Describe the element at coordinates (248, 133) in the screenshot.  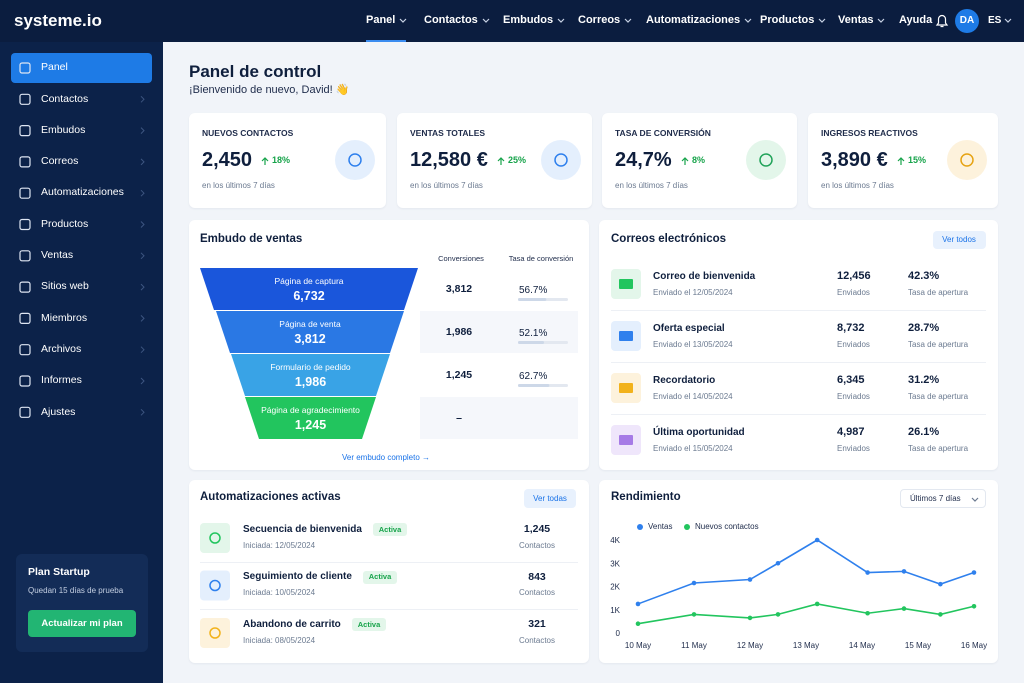
I see `stat-label: NUEVOS CONTACTOS` at that location.